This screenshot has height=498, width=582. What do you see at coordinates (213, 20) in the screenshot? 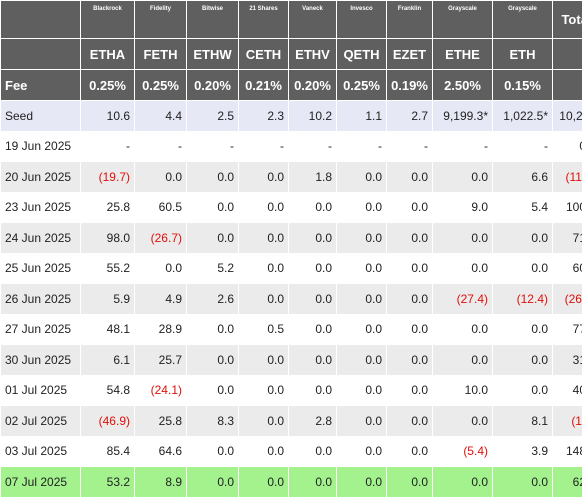
I see `issuer-name: Bitwise` at bounding box center [213, 20].